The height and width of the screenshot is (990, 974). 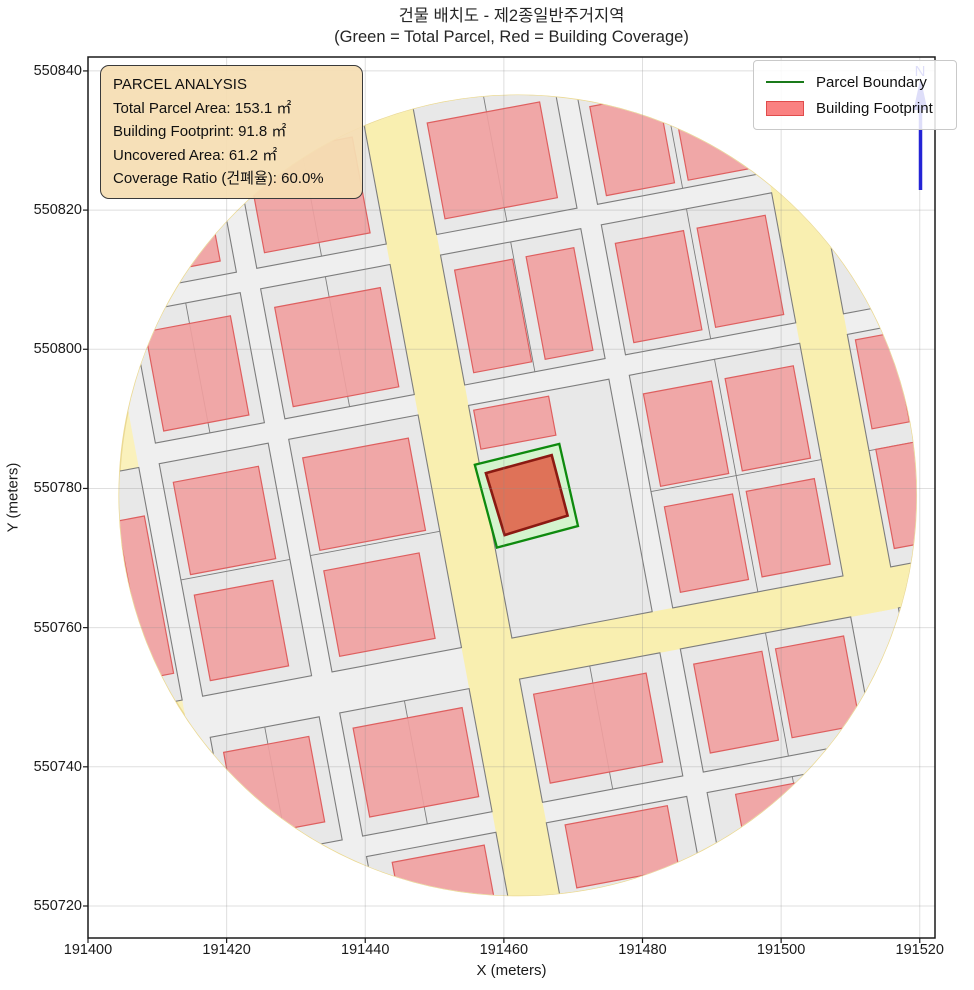 I want to click on parcel-analysis-title: PARCEL ANALYSIS, so click(x=180, y=84).